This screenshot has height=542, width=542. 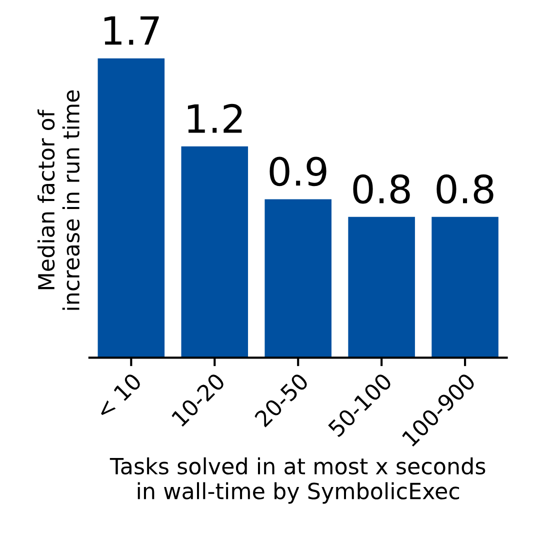 What do you see at coordinates (298, 480) in the screenshot?
I see `x-axis-title: Tasks solved in at most x seconds in wall-time by SymbolicExec` at bounding box center [298, 480].